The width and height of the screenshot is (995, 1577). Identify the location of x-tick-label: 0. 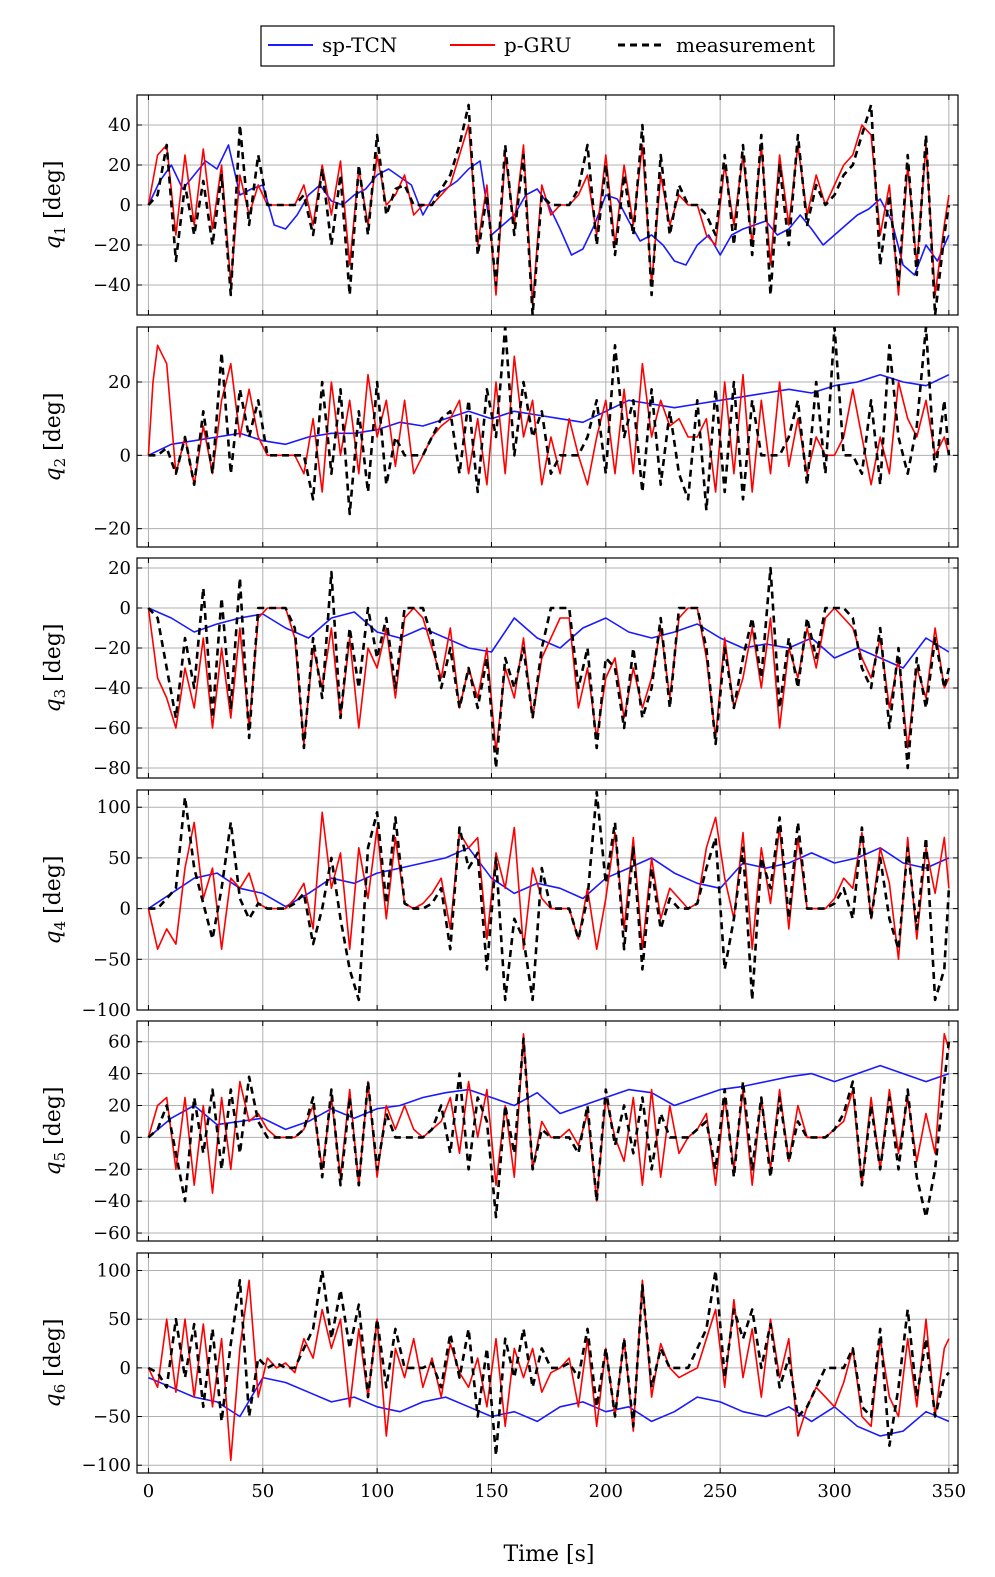
(148, 1491).